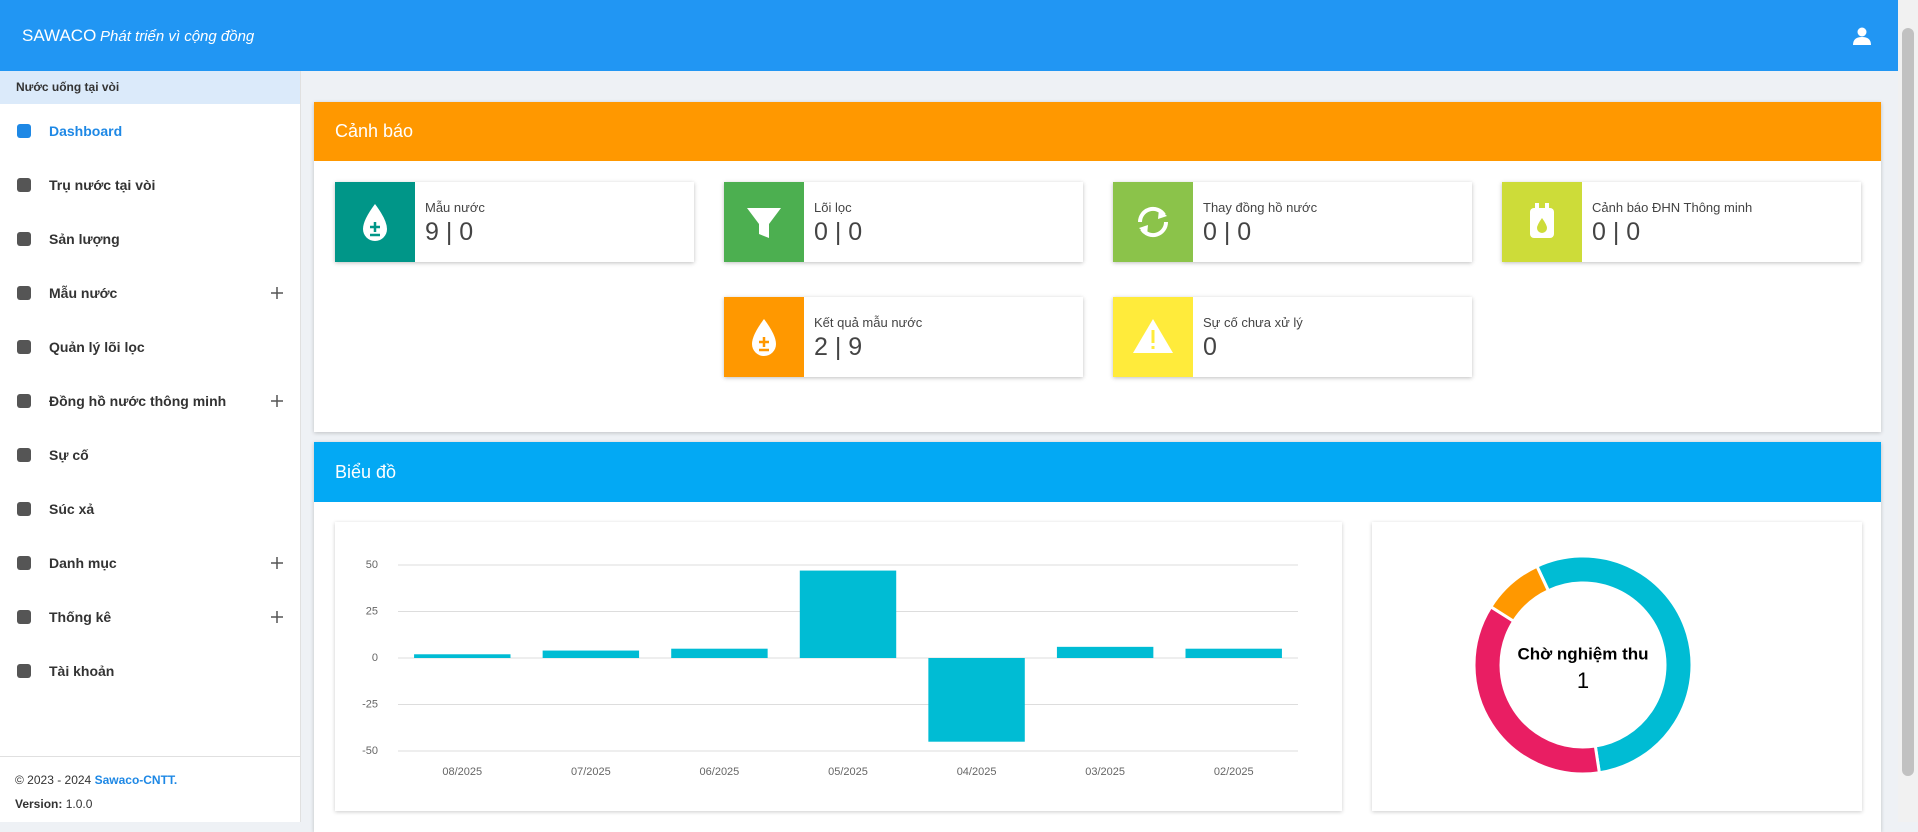  I want to click on alerts-title: Cảnh báo, so click(1097, 131).